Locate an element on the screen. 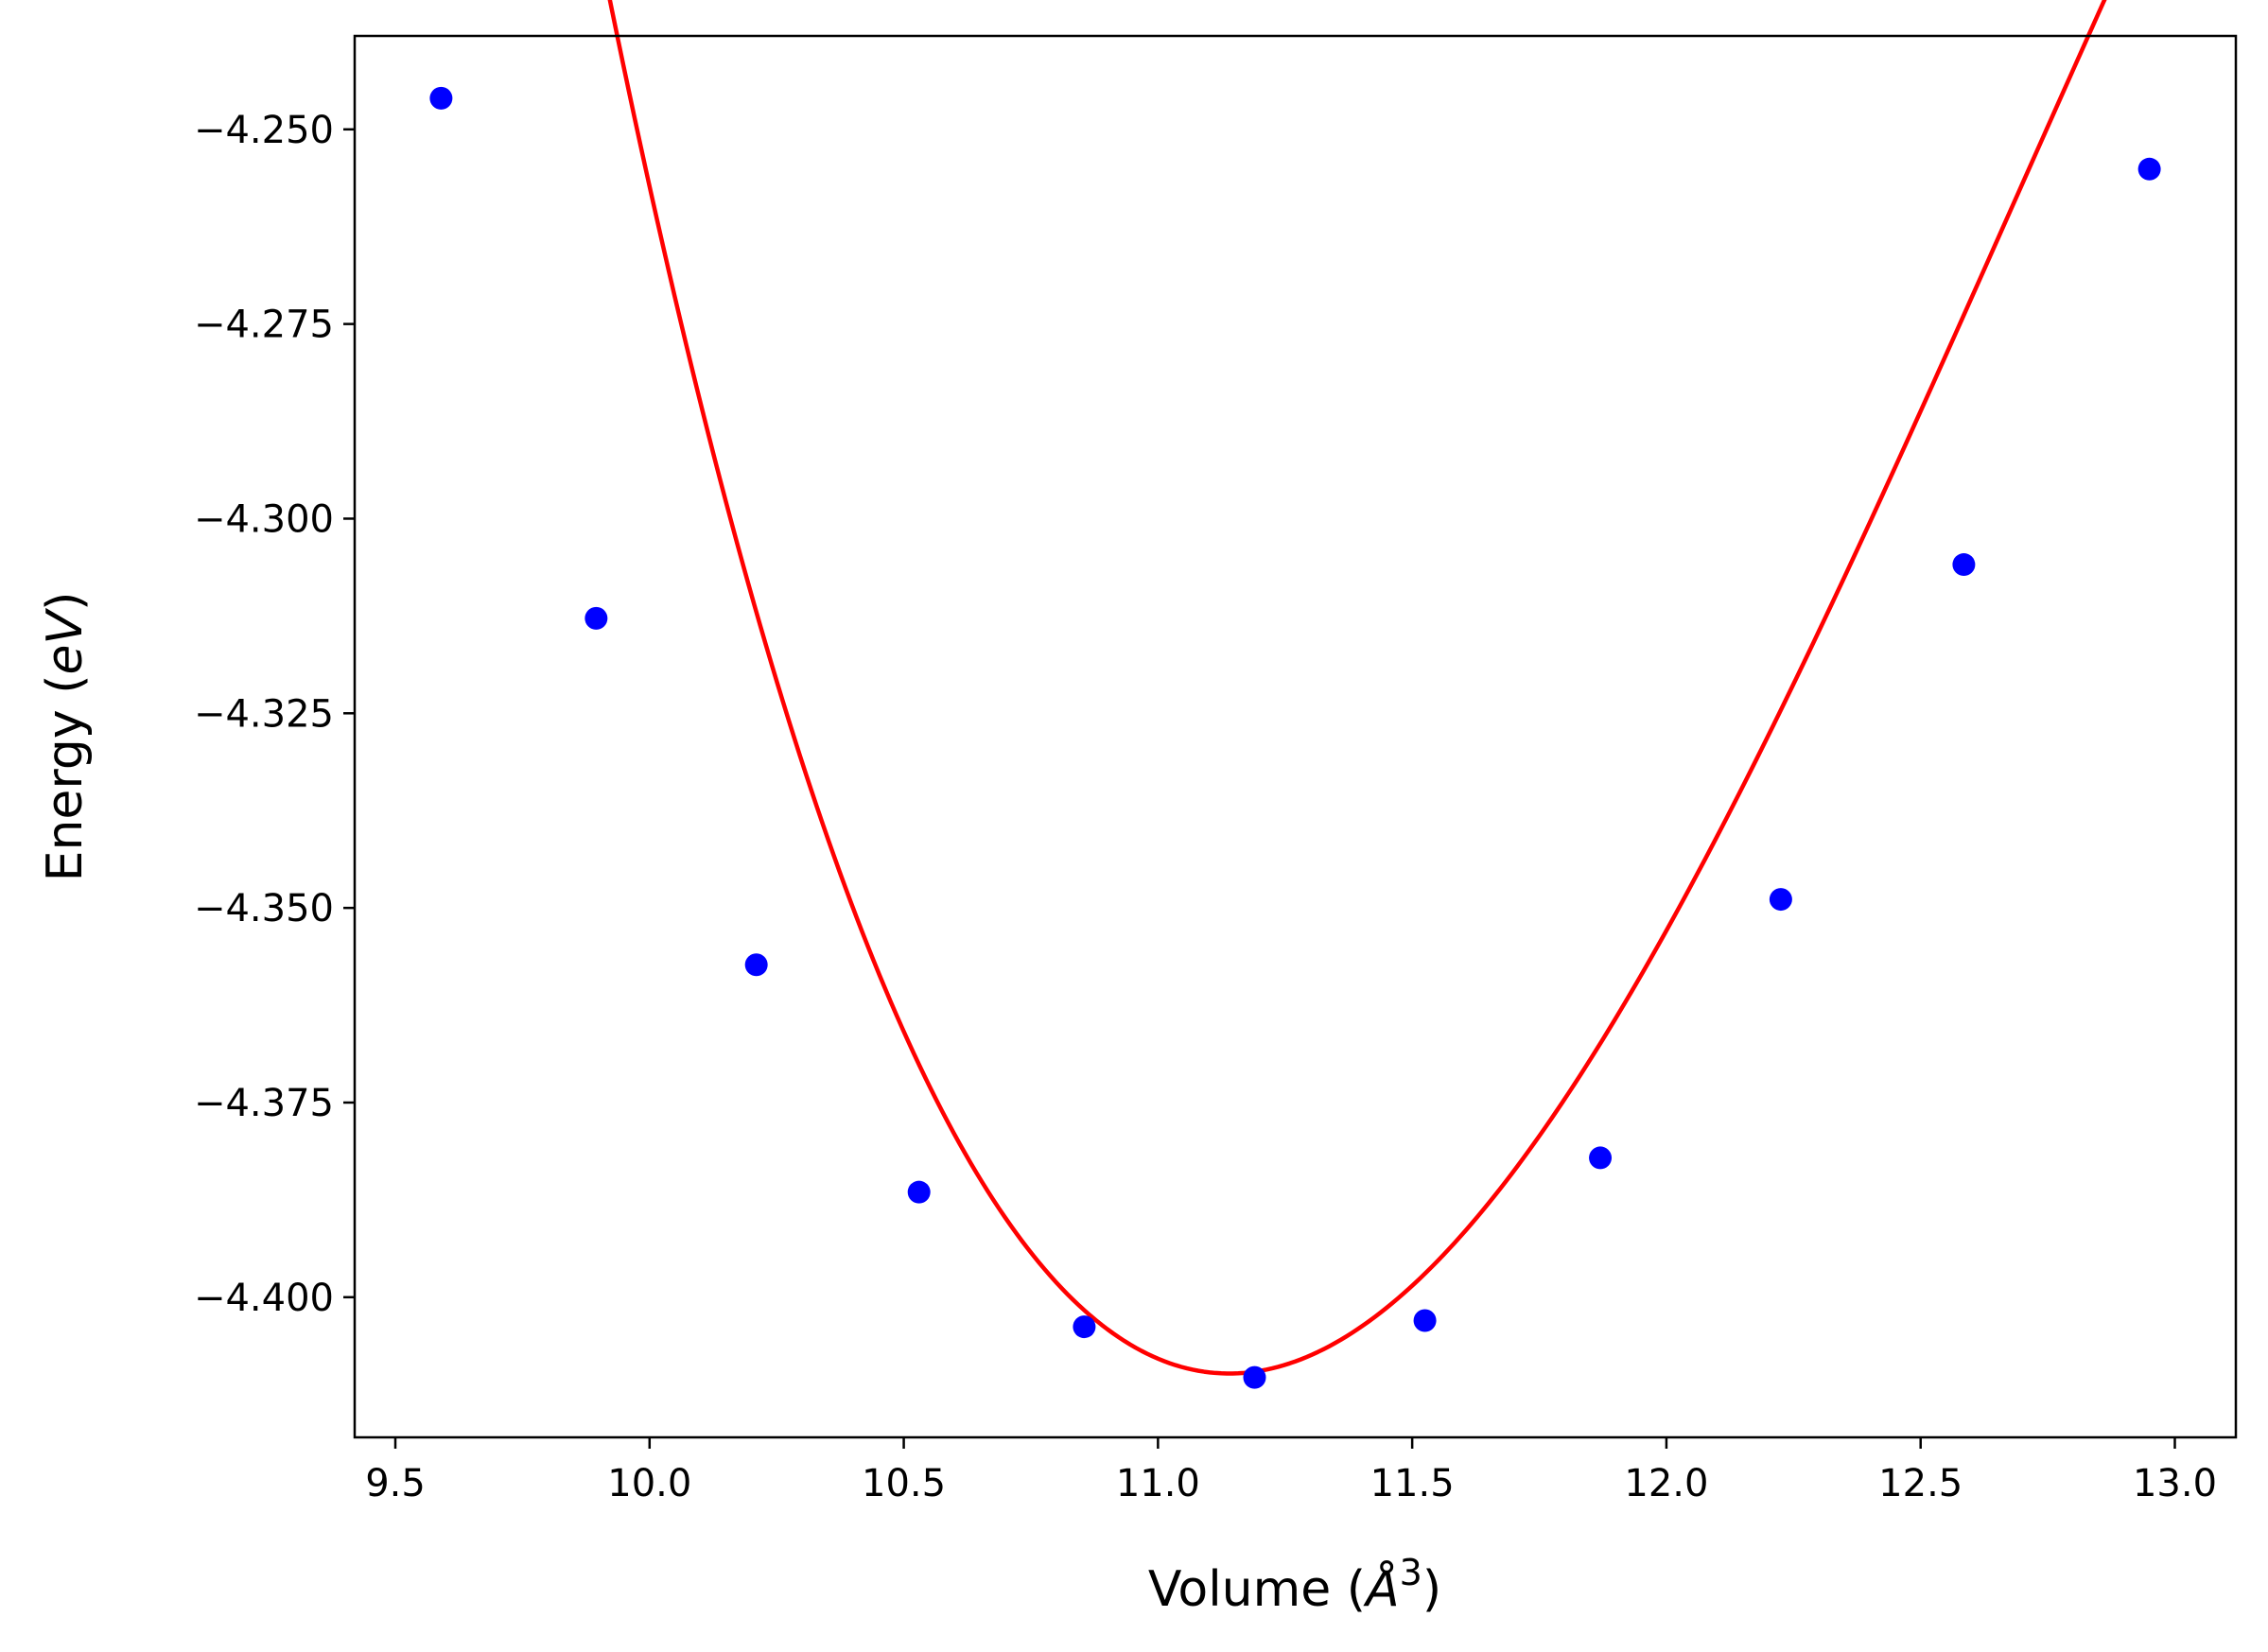 Image resolution: width=2268 pixels, height=1652 pixels. y-axis-label-prefix: Energy ( is located at coordinates (65, 779).